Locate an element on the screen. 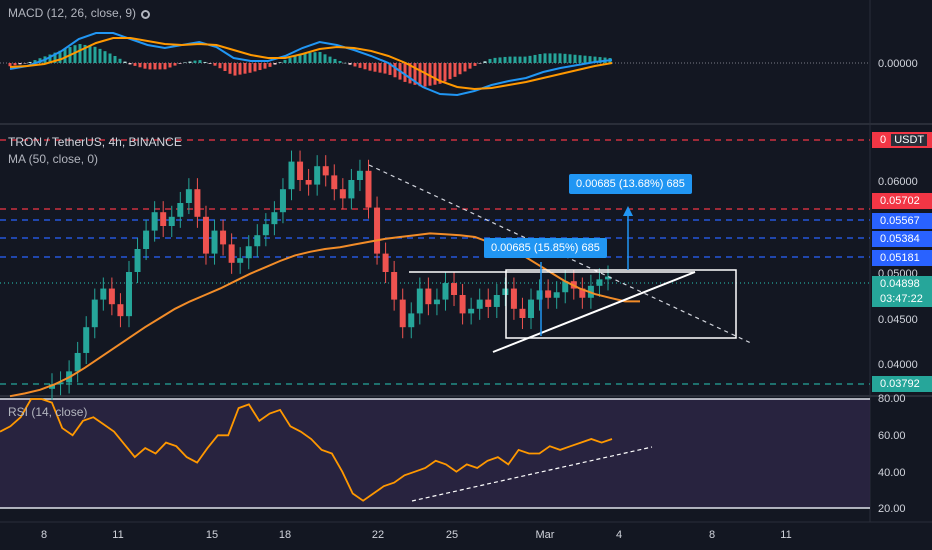 The image size is (932, 550). macd-title: MACD (12, 26, close, 9) is located at coordinates (79, 13).